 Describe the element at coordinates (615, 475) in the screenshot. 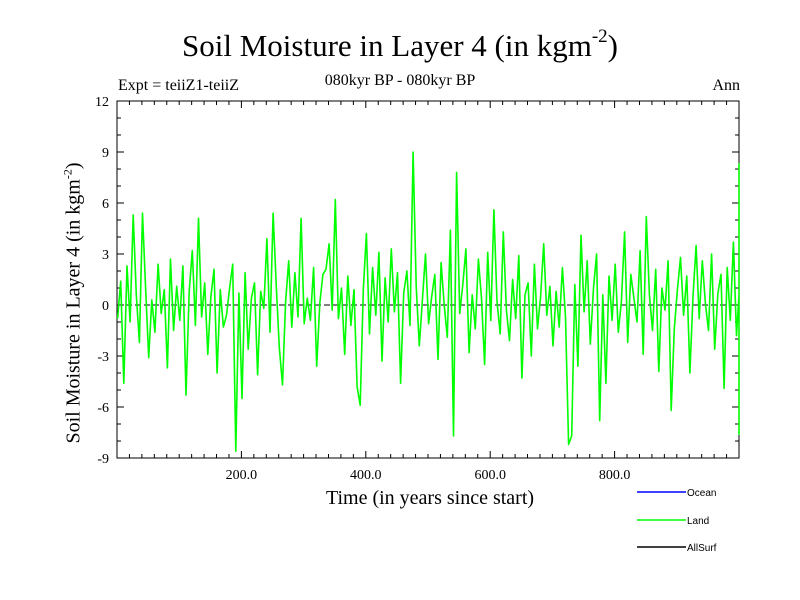

I see `x-tick-label: 800.0` at that location.